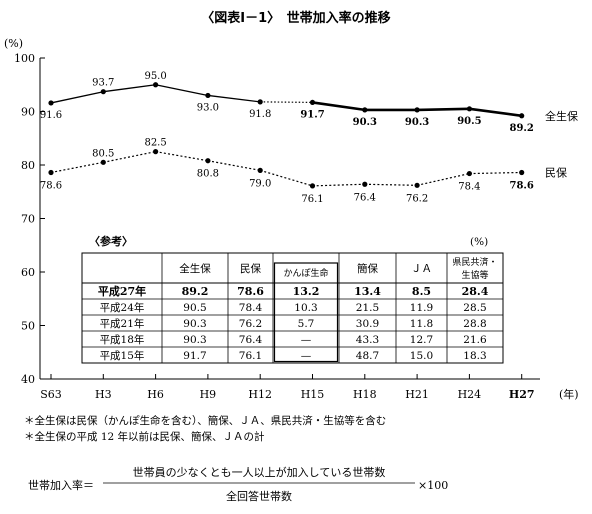  Describe the element at coordinates (251, 340) in the screenshot. I see `reference-table-cell: 76.4` at that location.